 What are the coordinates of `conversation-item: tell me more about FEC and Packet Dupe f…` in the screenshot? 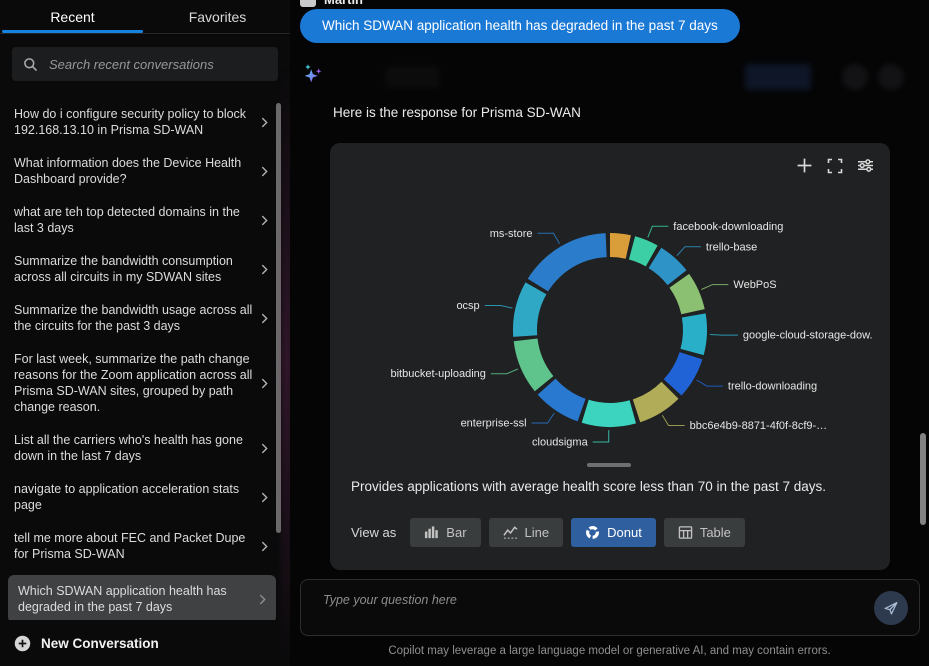 It's located at (141, 546).